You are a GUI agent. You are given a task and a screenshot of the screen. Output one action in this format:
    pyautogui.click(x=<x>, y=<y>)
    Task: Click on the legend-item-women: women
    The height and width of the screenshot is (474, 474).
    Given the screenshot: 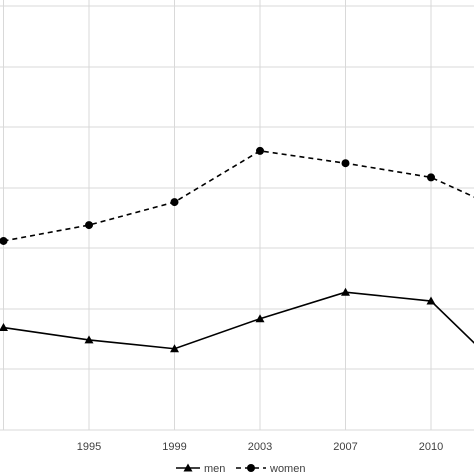 What is the action you would take?
    pyautogui.click(x=270, y=468)
    